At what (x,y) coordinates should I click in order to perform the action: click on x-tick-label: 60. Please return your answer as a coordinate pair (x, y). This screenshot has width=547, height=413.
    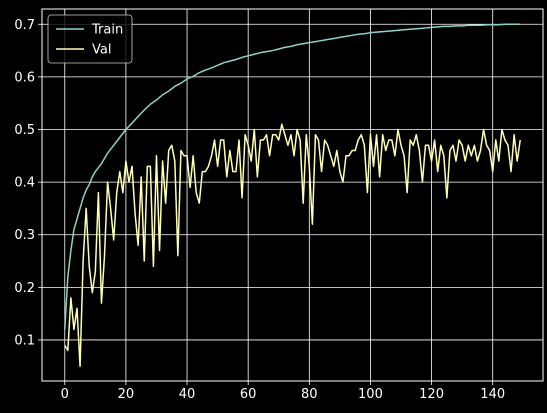
    Looking at the image, I should click on (248, 394).